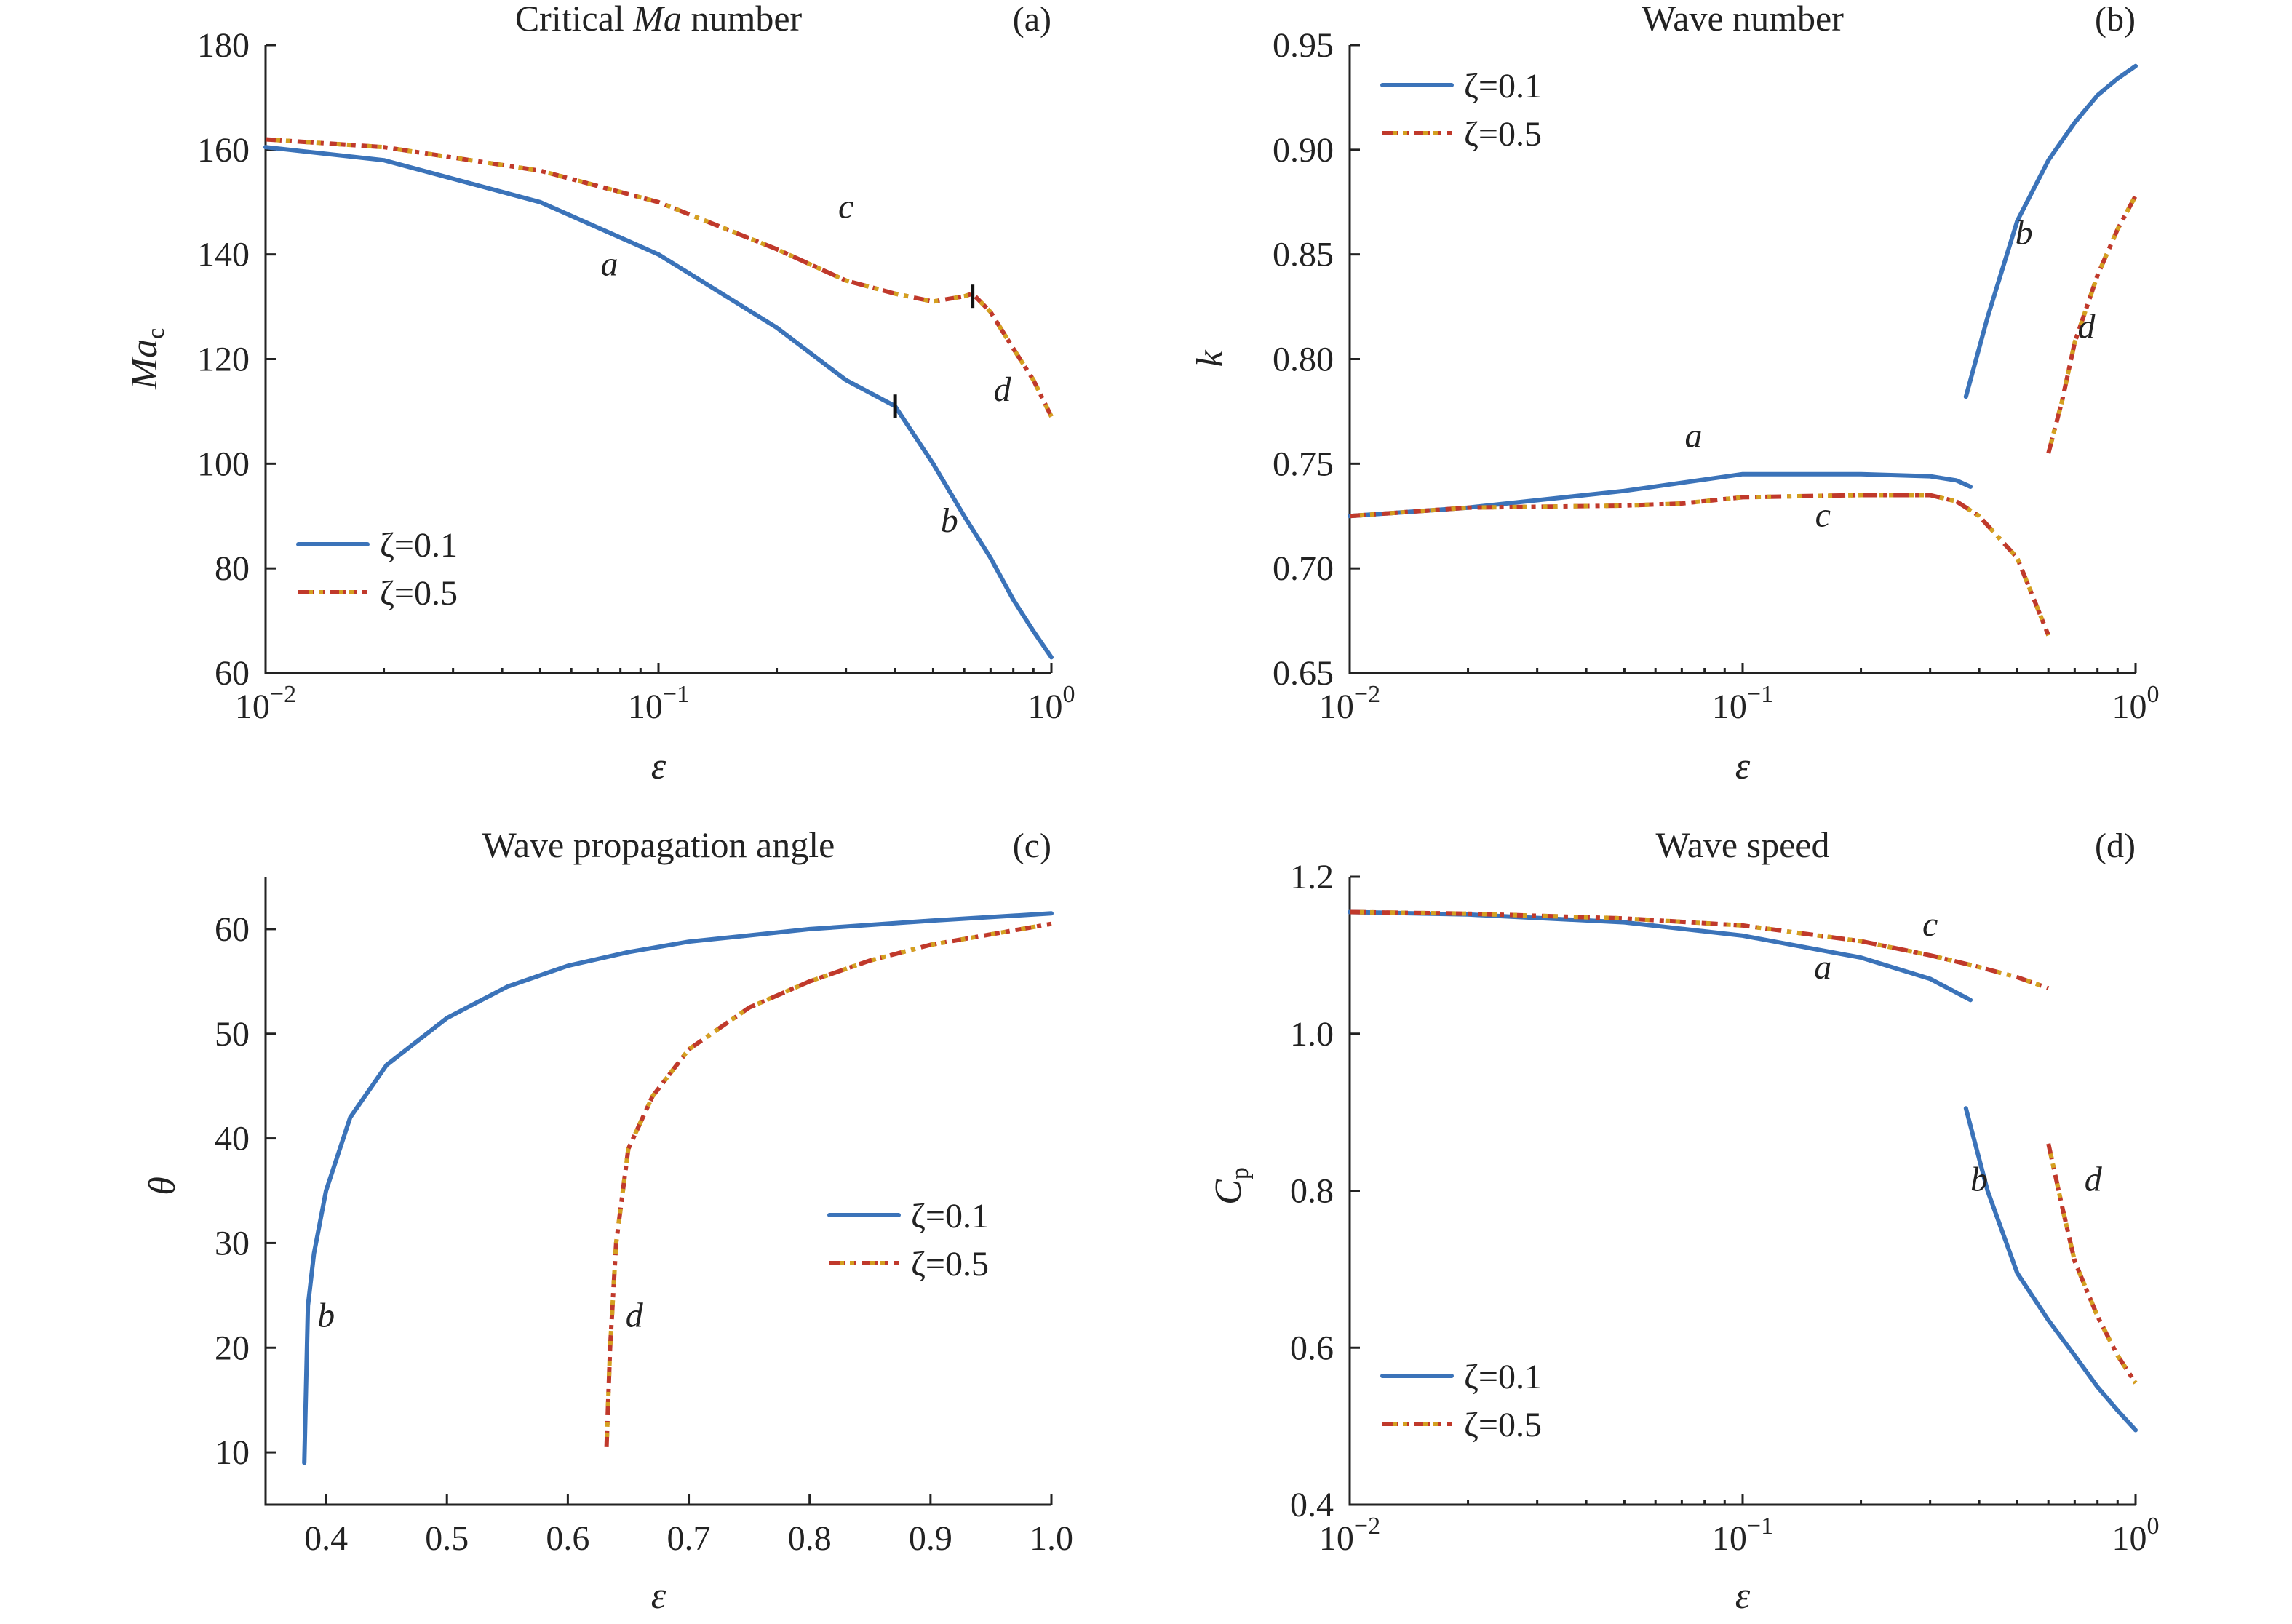 The width and height of the screenshot is (2292, 1624). I want to click on panel-c-ylabel: θ, so click(162, 1186).